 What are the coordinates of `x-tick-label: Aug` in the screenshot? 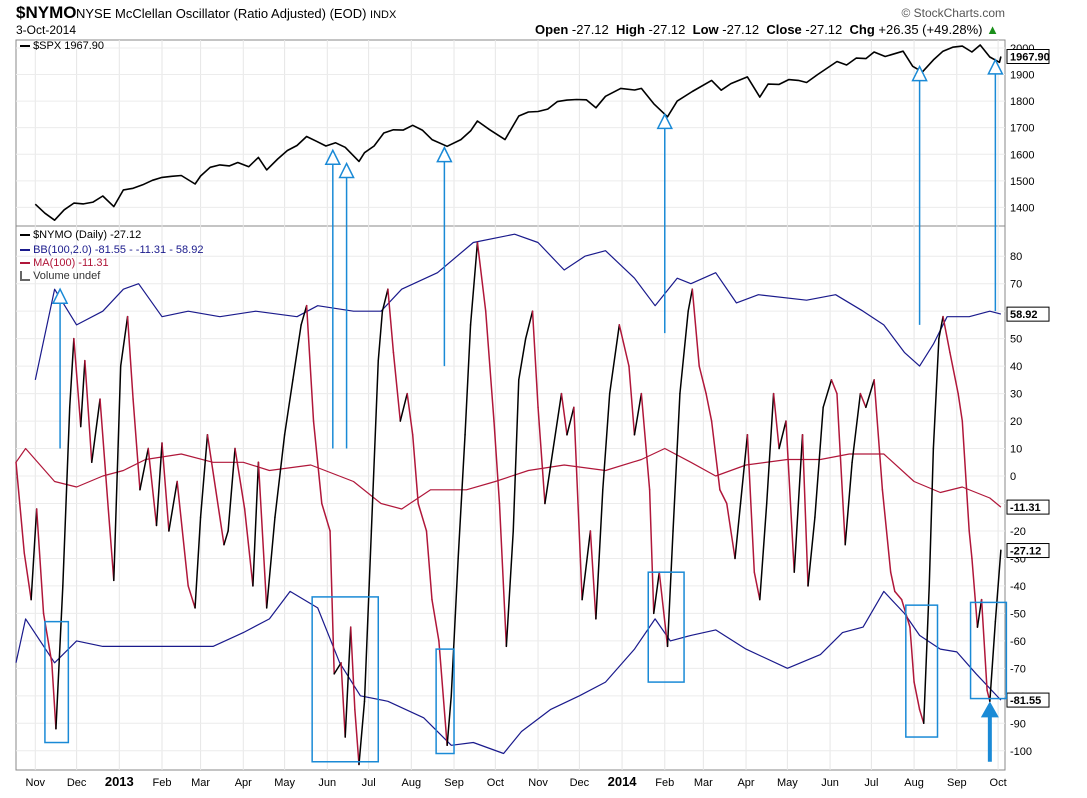 It's located at (914, 783).